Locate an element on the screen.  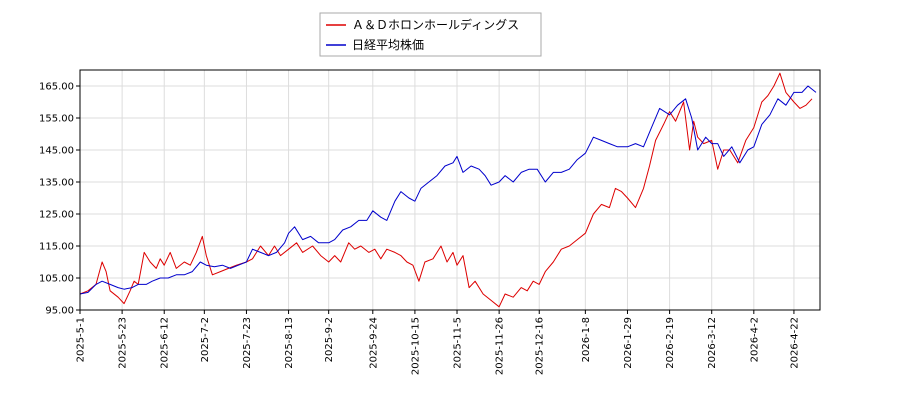
x-tick-label: 2025-5-1 is located at coordinates (81, 339).